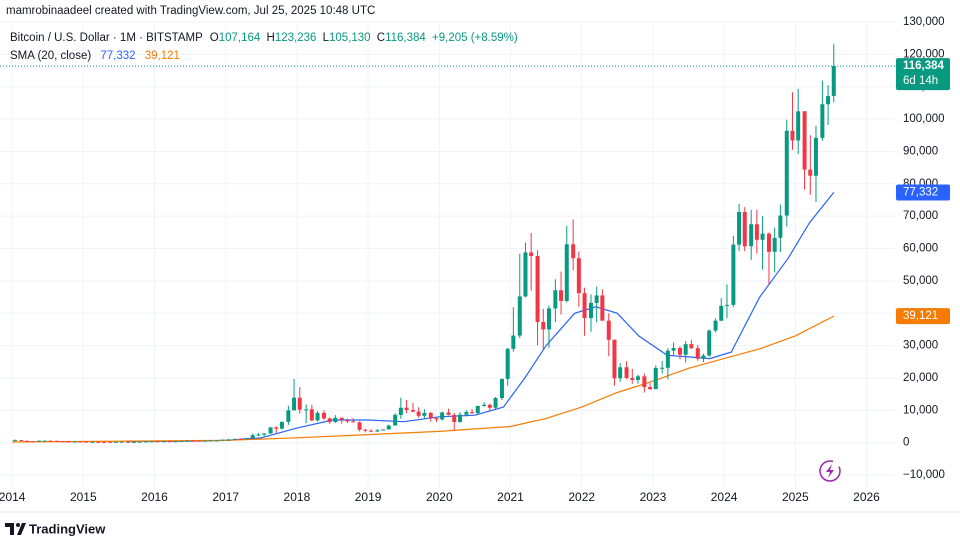  I want to click on y-tick-label: 130,000, so click(924, 22).